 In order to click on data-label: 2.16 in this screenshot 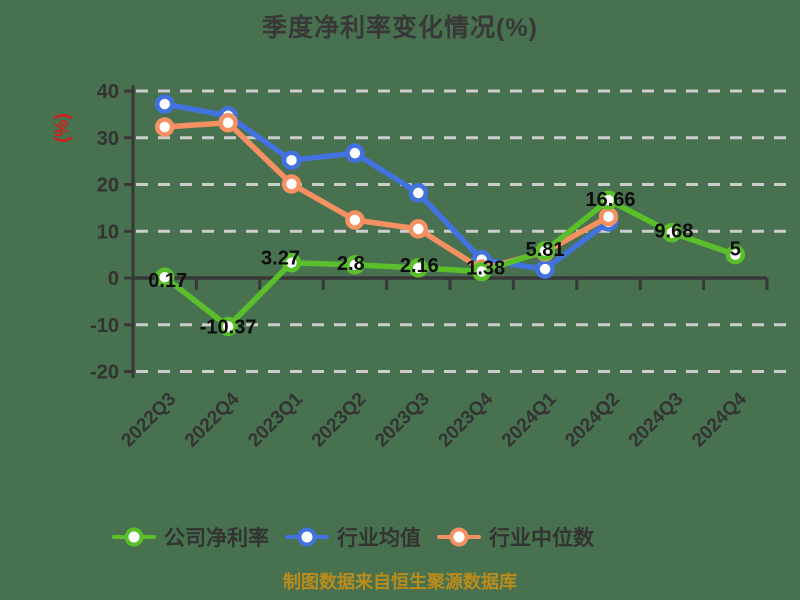, I will do `click(419, 266)`.